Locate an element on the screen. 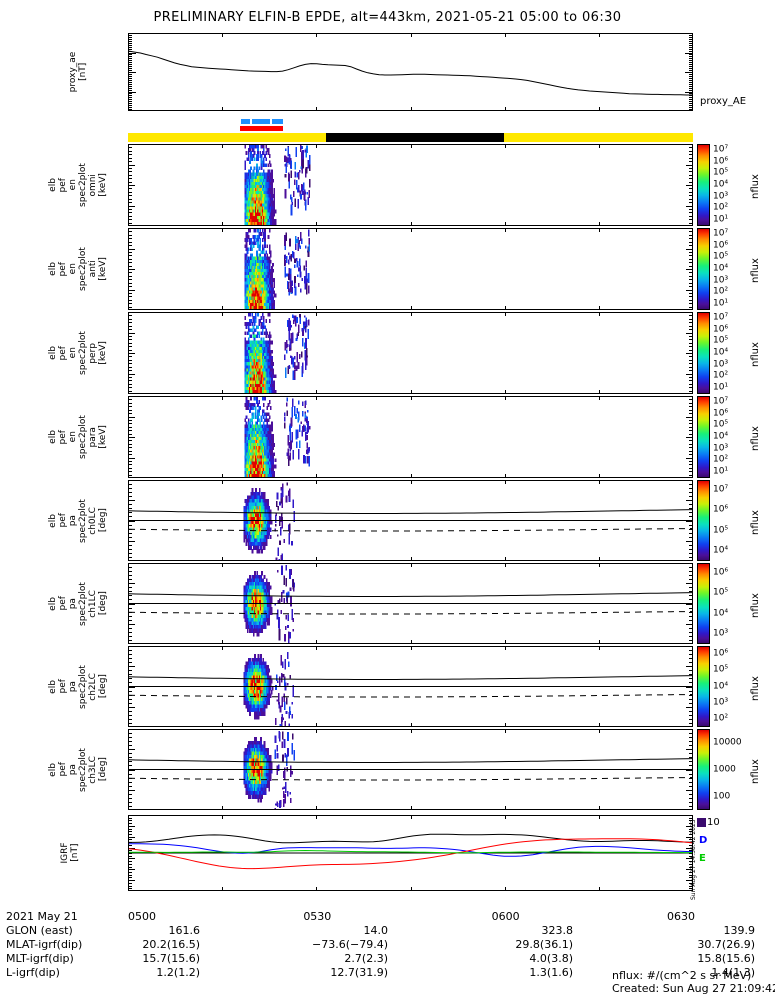 This screenshot has width=775, height=1000. footer-cell: 1.3(1.6) is located at coordinates (551, 972).